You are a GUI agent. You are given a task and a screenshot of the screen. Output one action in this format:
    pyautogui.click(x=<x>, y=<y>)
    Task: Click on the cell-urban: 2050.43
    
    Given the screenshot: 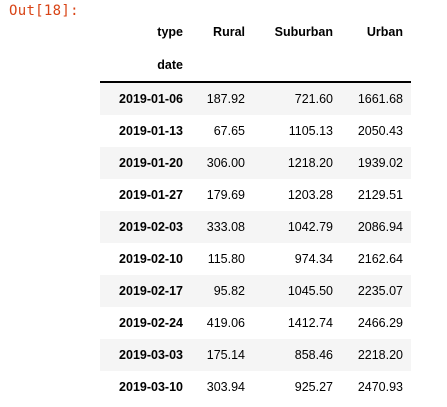 What is the action you would take?
    pyautogui.click(x=380, y=131)
    